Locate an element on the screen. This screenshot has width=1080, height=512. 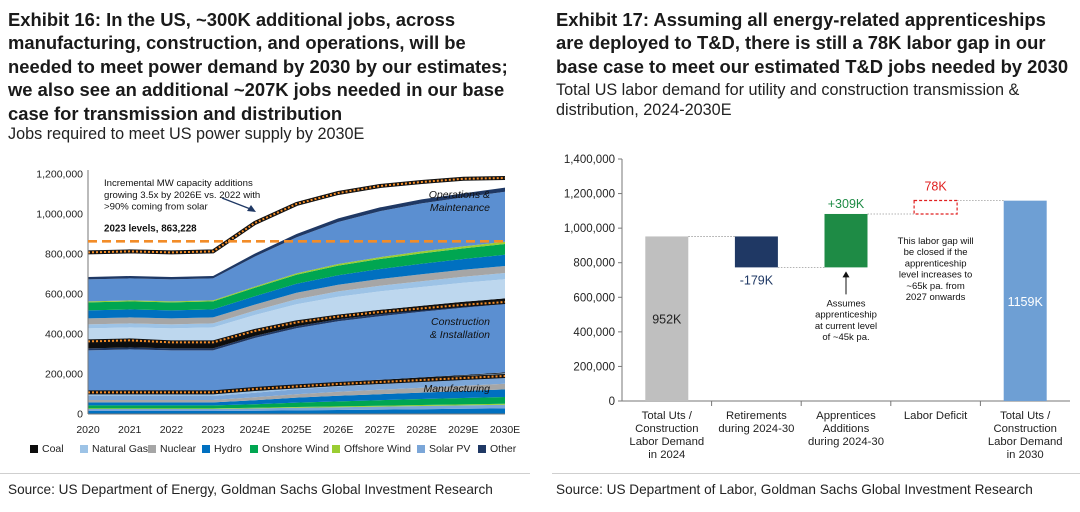
wf-y-tick-label: 800,000 is located at coordinates (594, 264).